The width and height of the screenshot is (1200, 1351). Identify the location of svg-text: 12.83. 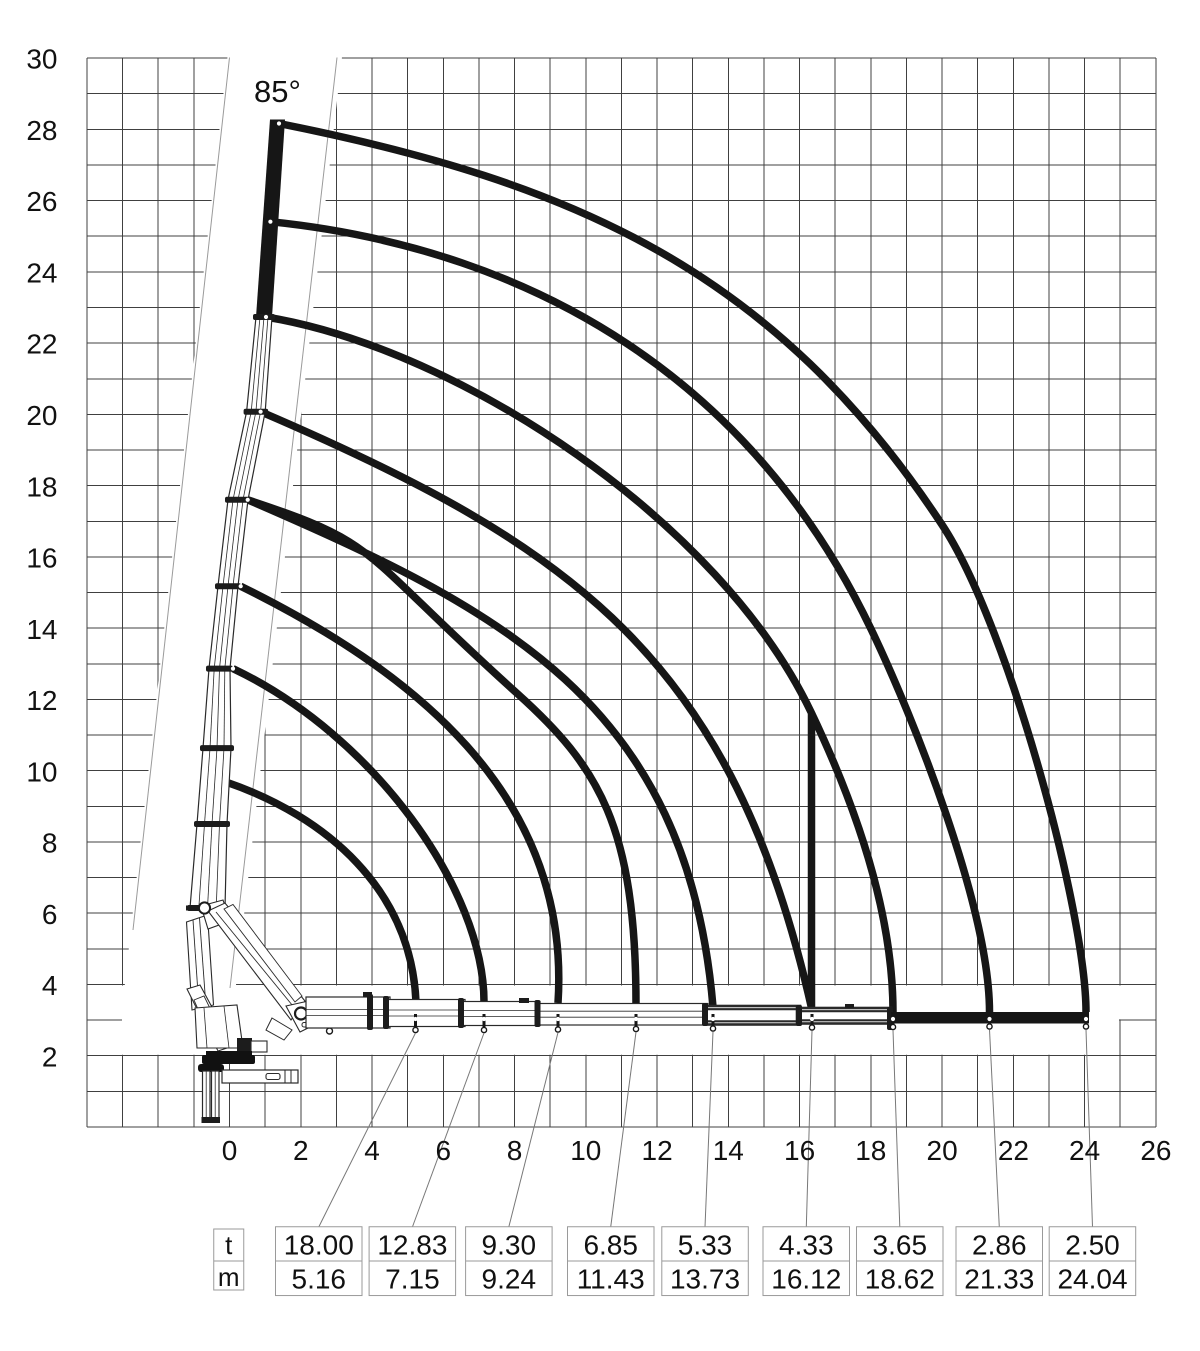
(412, 1245).